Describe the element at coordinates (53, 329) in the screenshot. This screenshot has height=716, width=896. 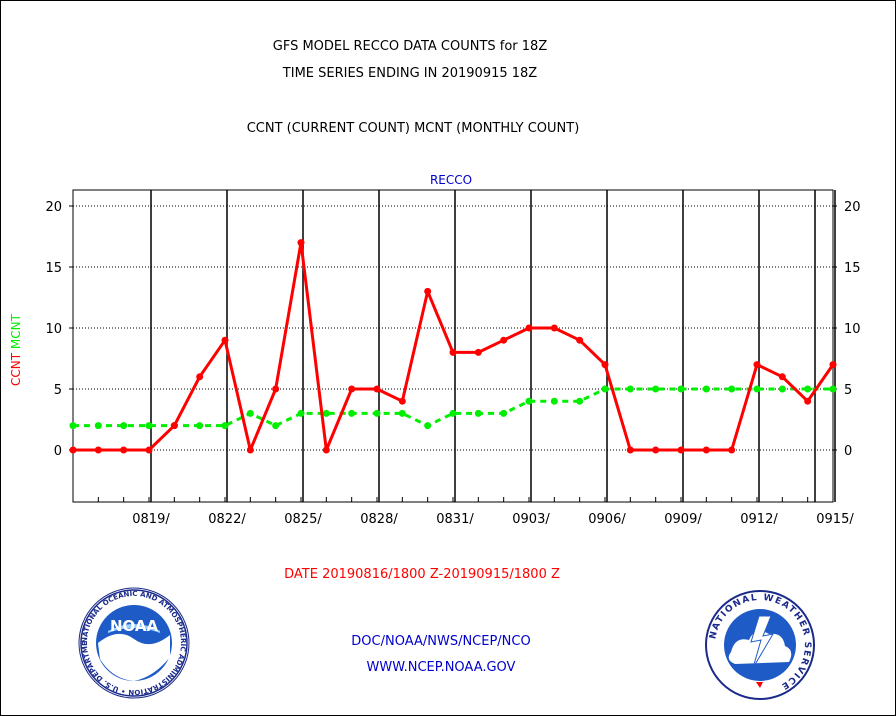
I see `y-tick-label-left: 10` at that location.